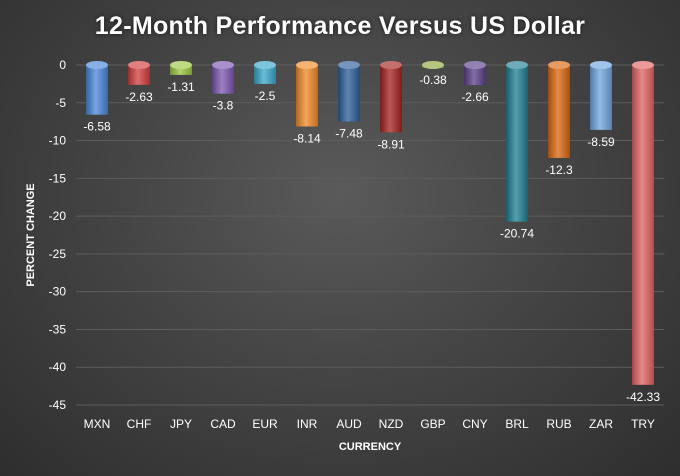  I want to click on x-category-label: BRL, so click(517, 424).